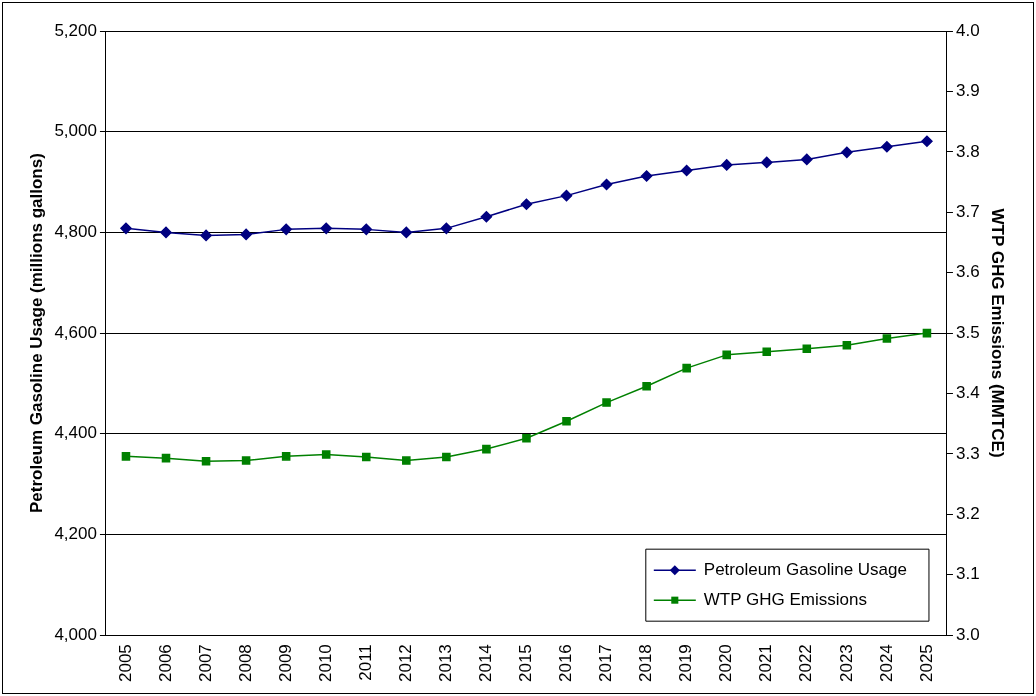 The image size is (1036, 696). Describe the element at coordinates (446, 663) in the screenshot. I see `x-tick-label: 2013` at that location.